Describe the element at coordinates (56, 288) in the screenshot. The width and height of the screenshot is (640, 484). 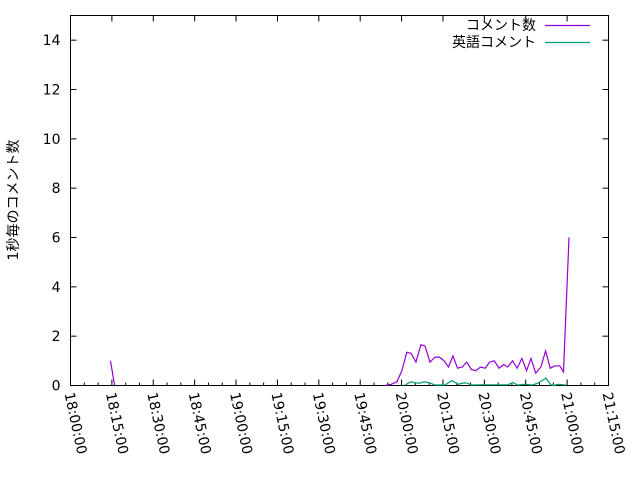
I see `y-tick-label: 4` at that location.